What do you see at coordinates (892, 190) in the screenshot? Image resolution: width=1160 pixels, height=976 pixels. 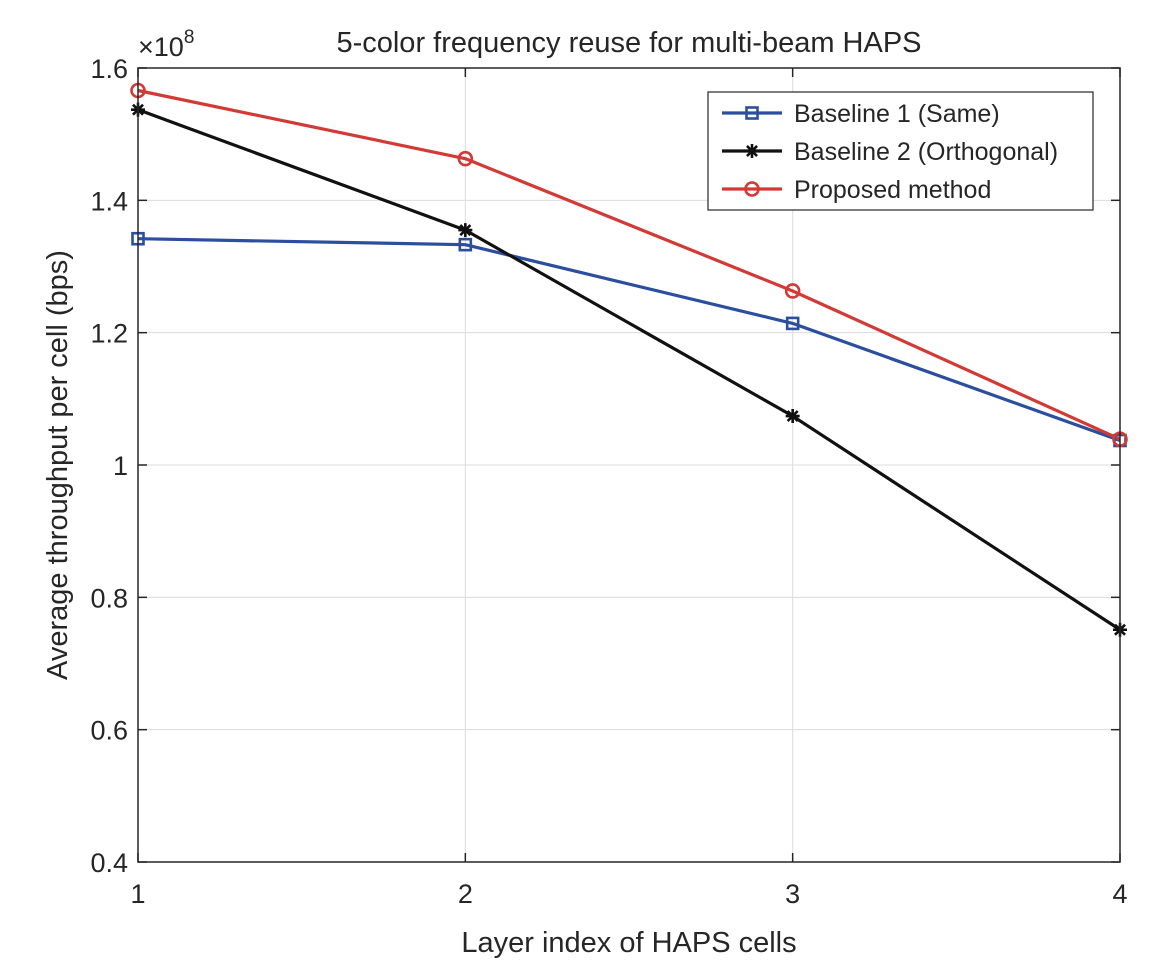 I see `legend-label: Proposed method` at bounding box center [892, 190].